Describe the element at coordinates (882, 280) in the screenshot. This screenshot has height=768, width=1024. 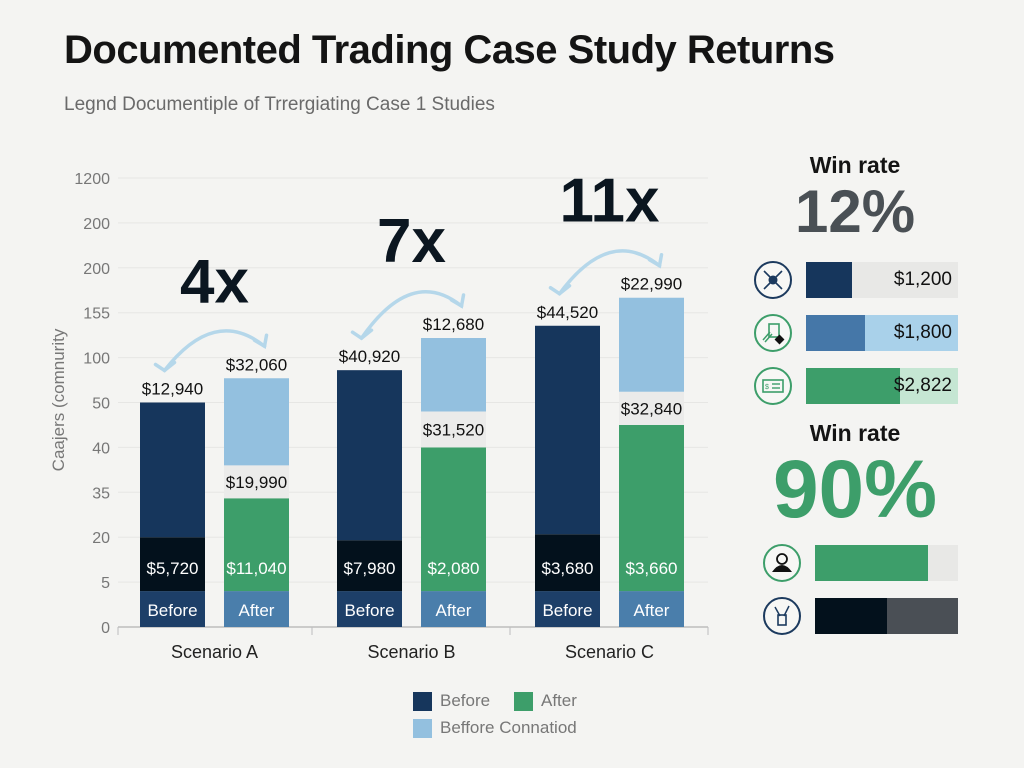
I see `progress-bar: $1,200` at that location.